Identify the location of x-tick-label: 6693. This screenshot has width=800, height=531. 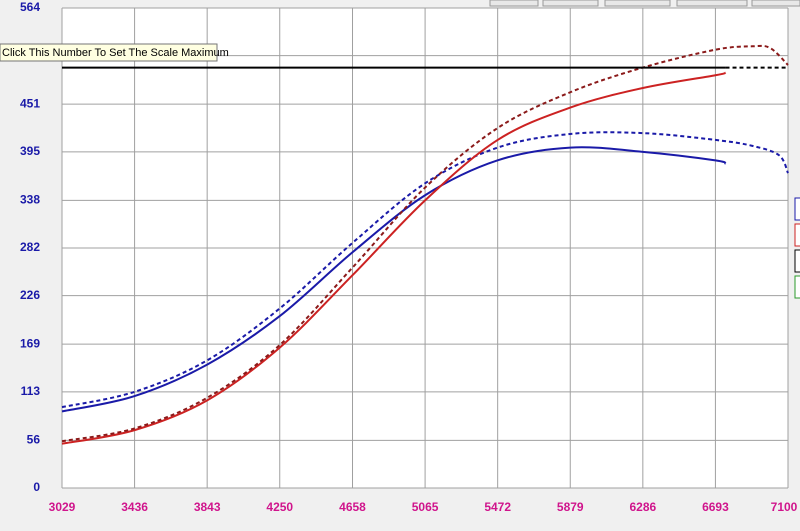
(715, 507).